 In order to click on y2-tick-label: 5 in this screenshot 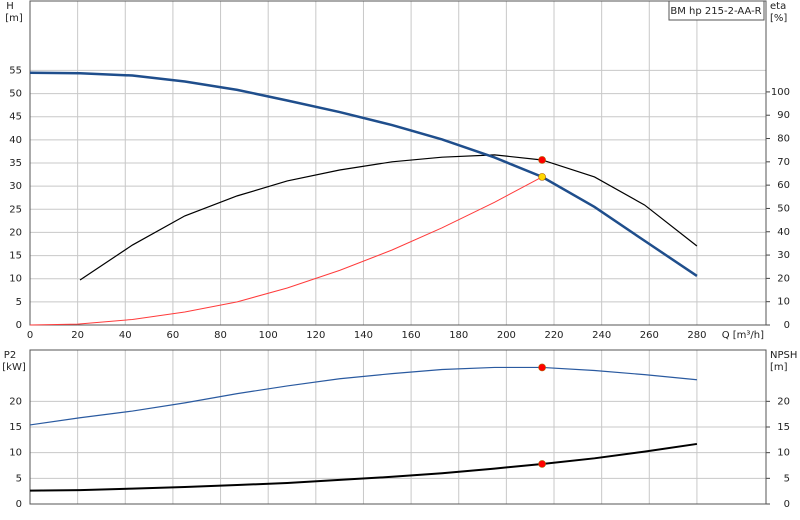, I will do `click(787, 478)`.